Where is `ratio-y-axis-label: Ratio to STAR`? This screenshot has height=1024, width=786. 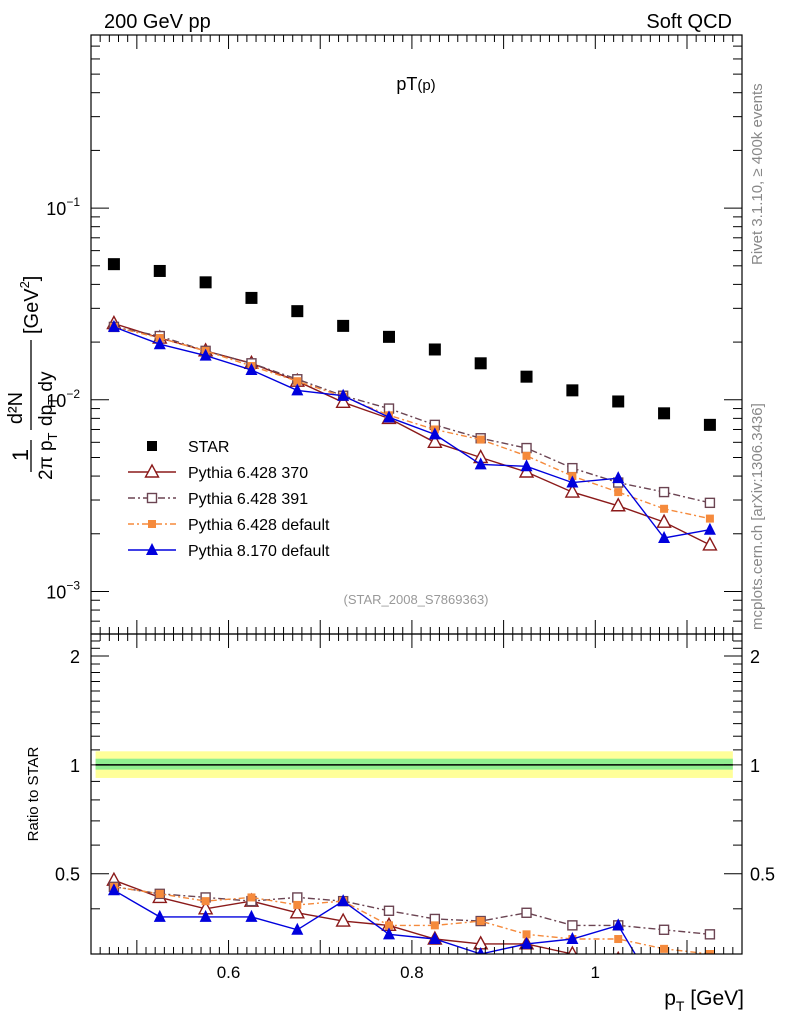 ratio-y-axis-label: Ratio to STAR is located at coordinates (33, 793).